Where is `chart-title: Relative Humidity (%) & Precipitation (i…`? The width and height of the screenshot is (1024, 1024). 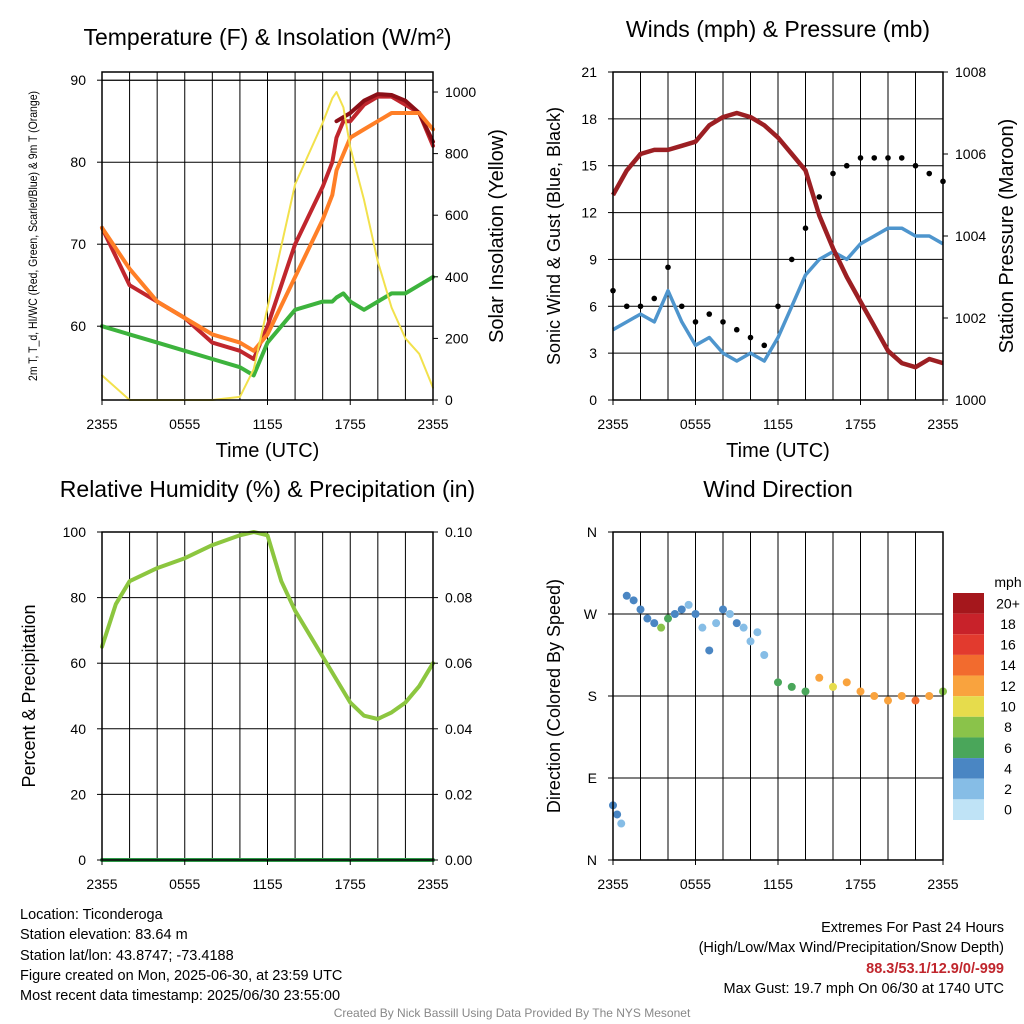 chart-title: Relative Humidity (%) & Precipitation (i… is located at coordinates (267, 489).